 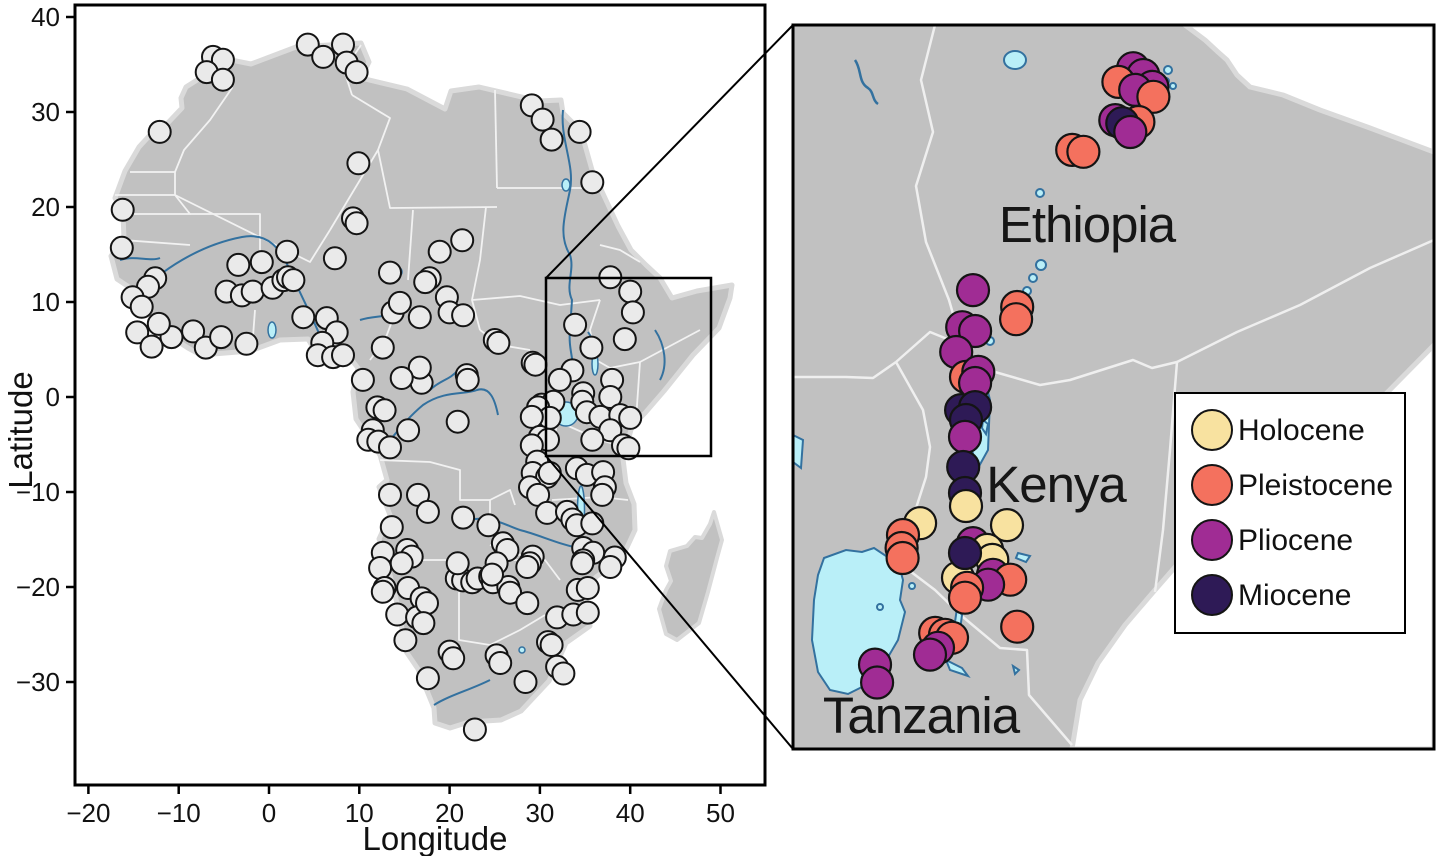 I want to click on y-tick-label: −20, so click(x=38, y=587).